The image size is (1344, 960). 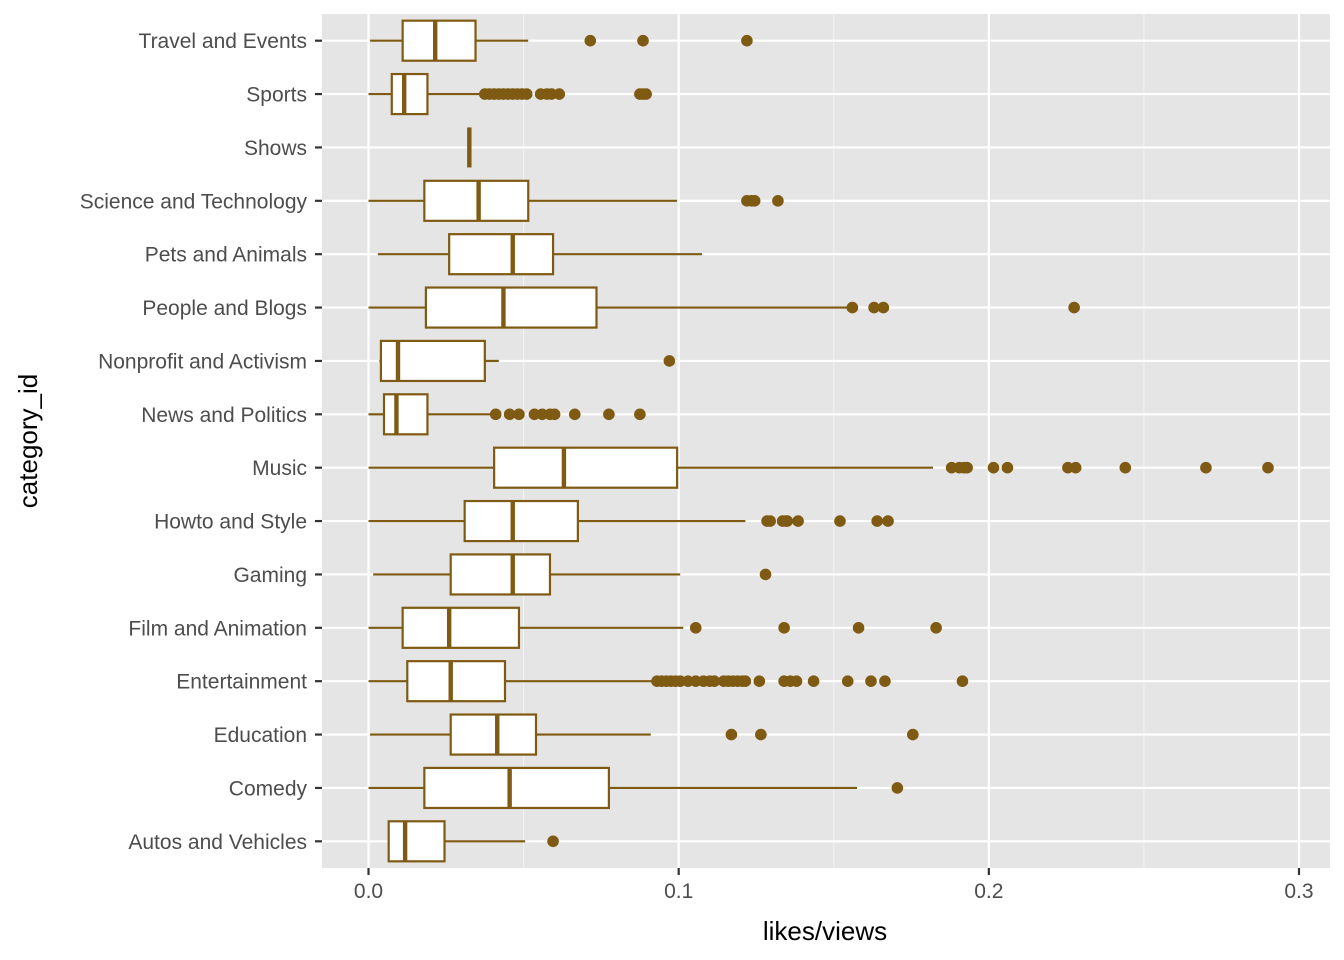 I want to click on y-tick-label: Entertainment, so click(x=241, y=682).